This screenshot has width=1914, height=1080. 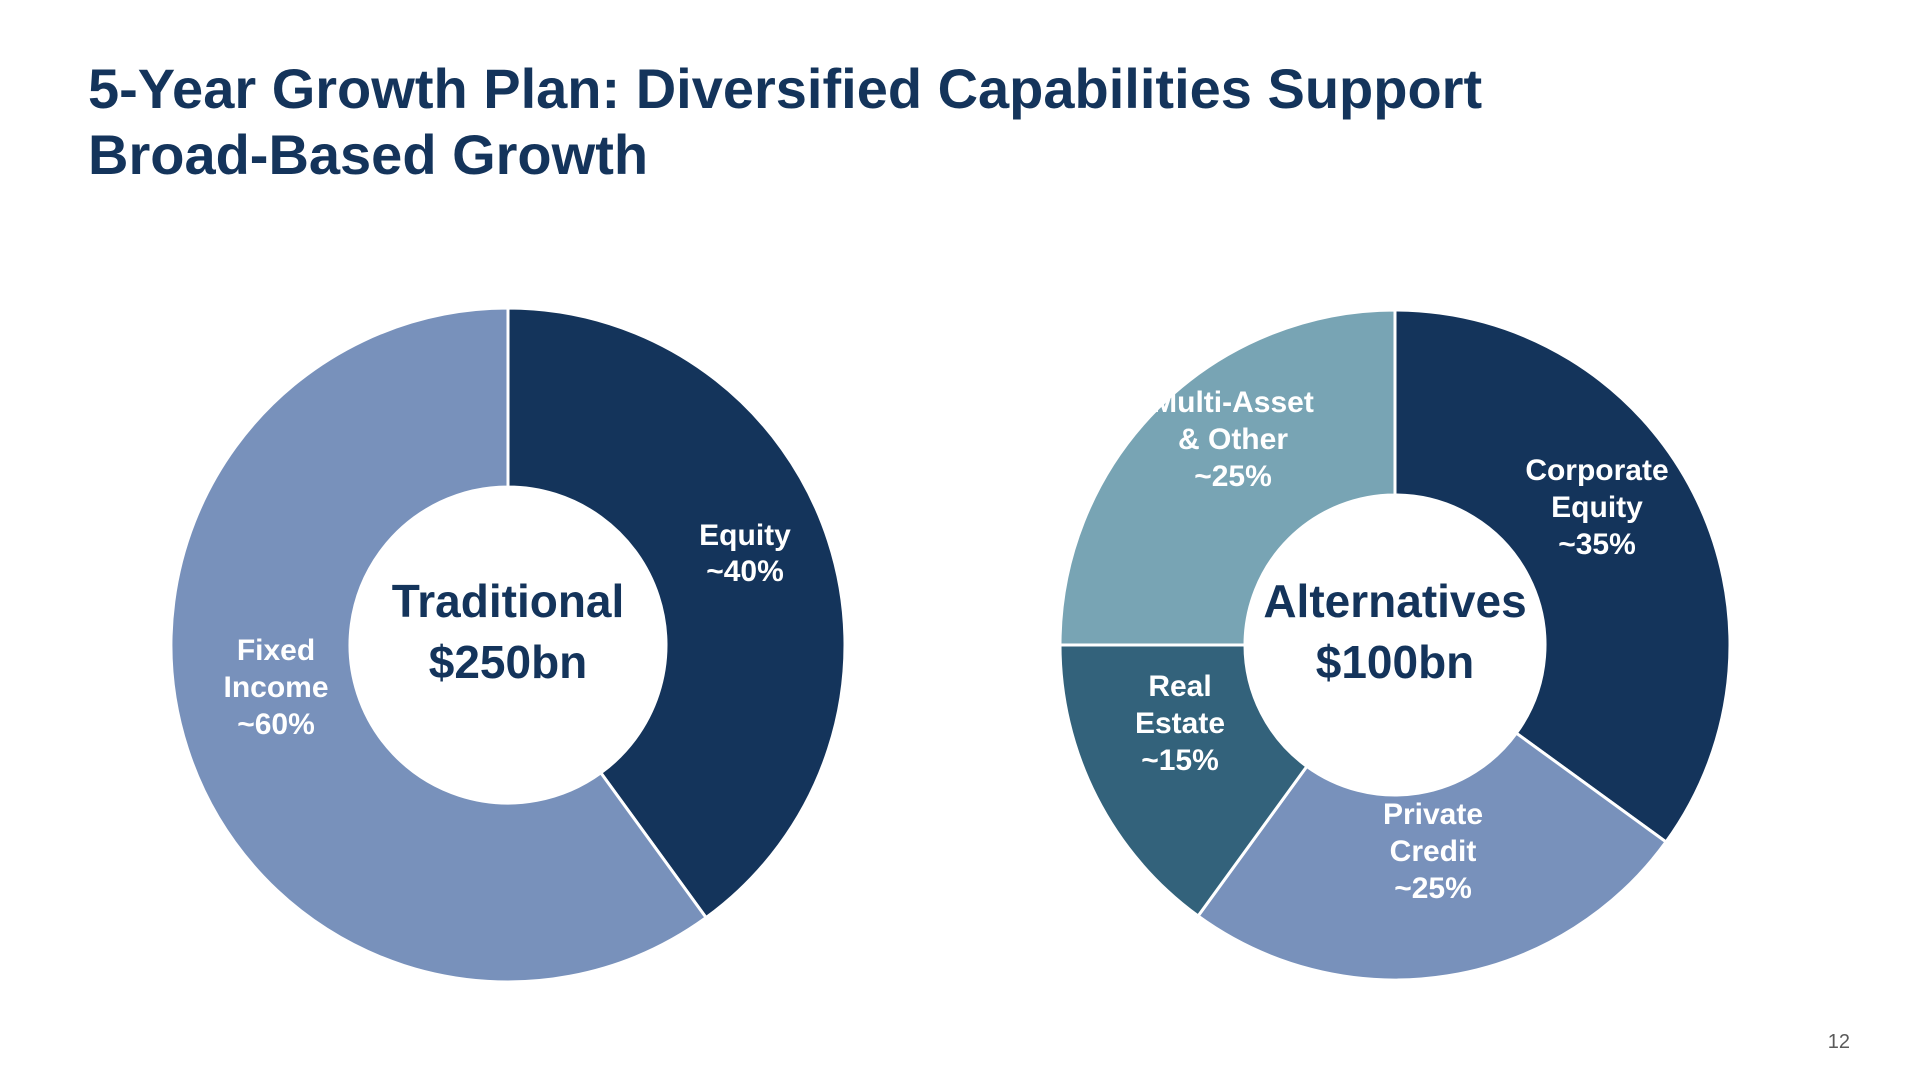 I want to click on alternatives-slice-label-multi-asset-other-line-1: Multi-Asset, so click(x=1233, y=402).